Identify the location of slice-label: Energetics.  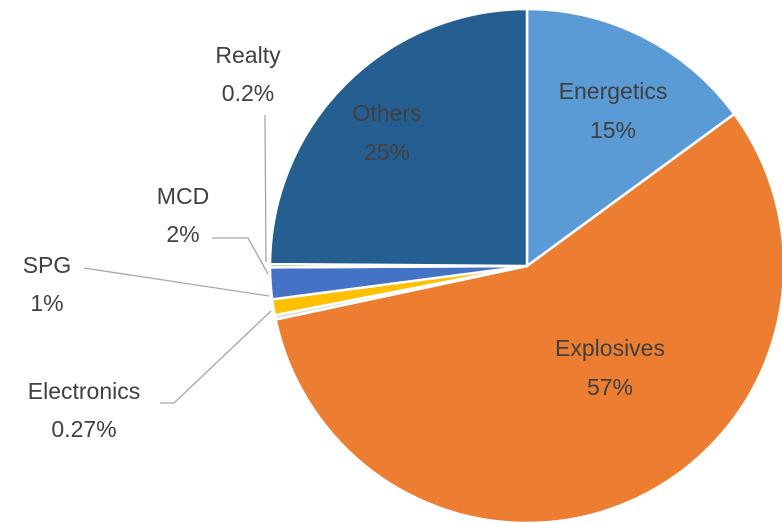
(613, 91).